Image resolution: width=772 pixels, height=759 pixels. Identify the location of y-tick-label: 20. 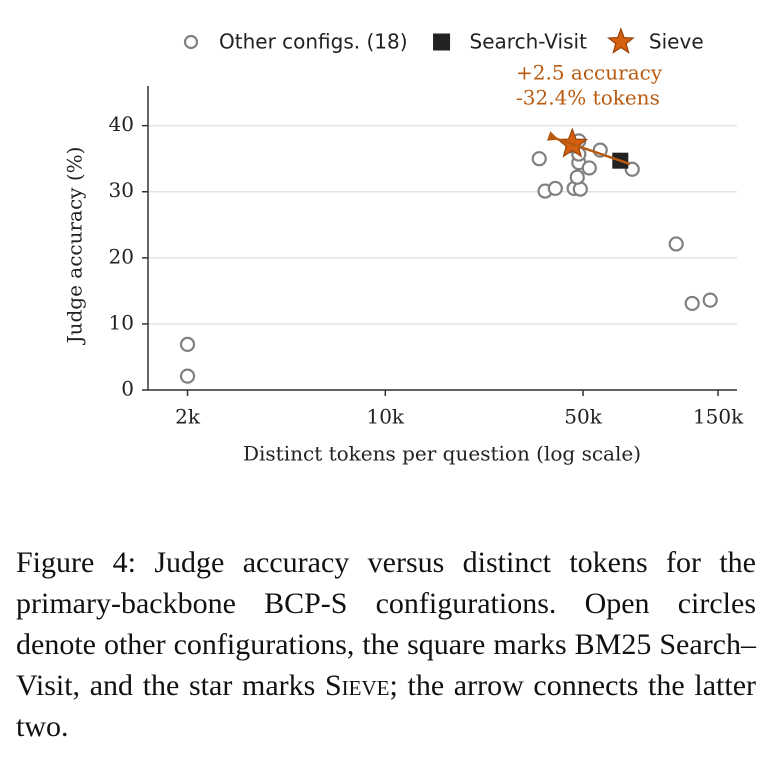
(121, 256).